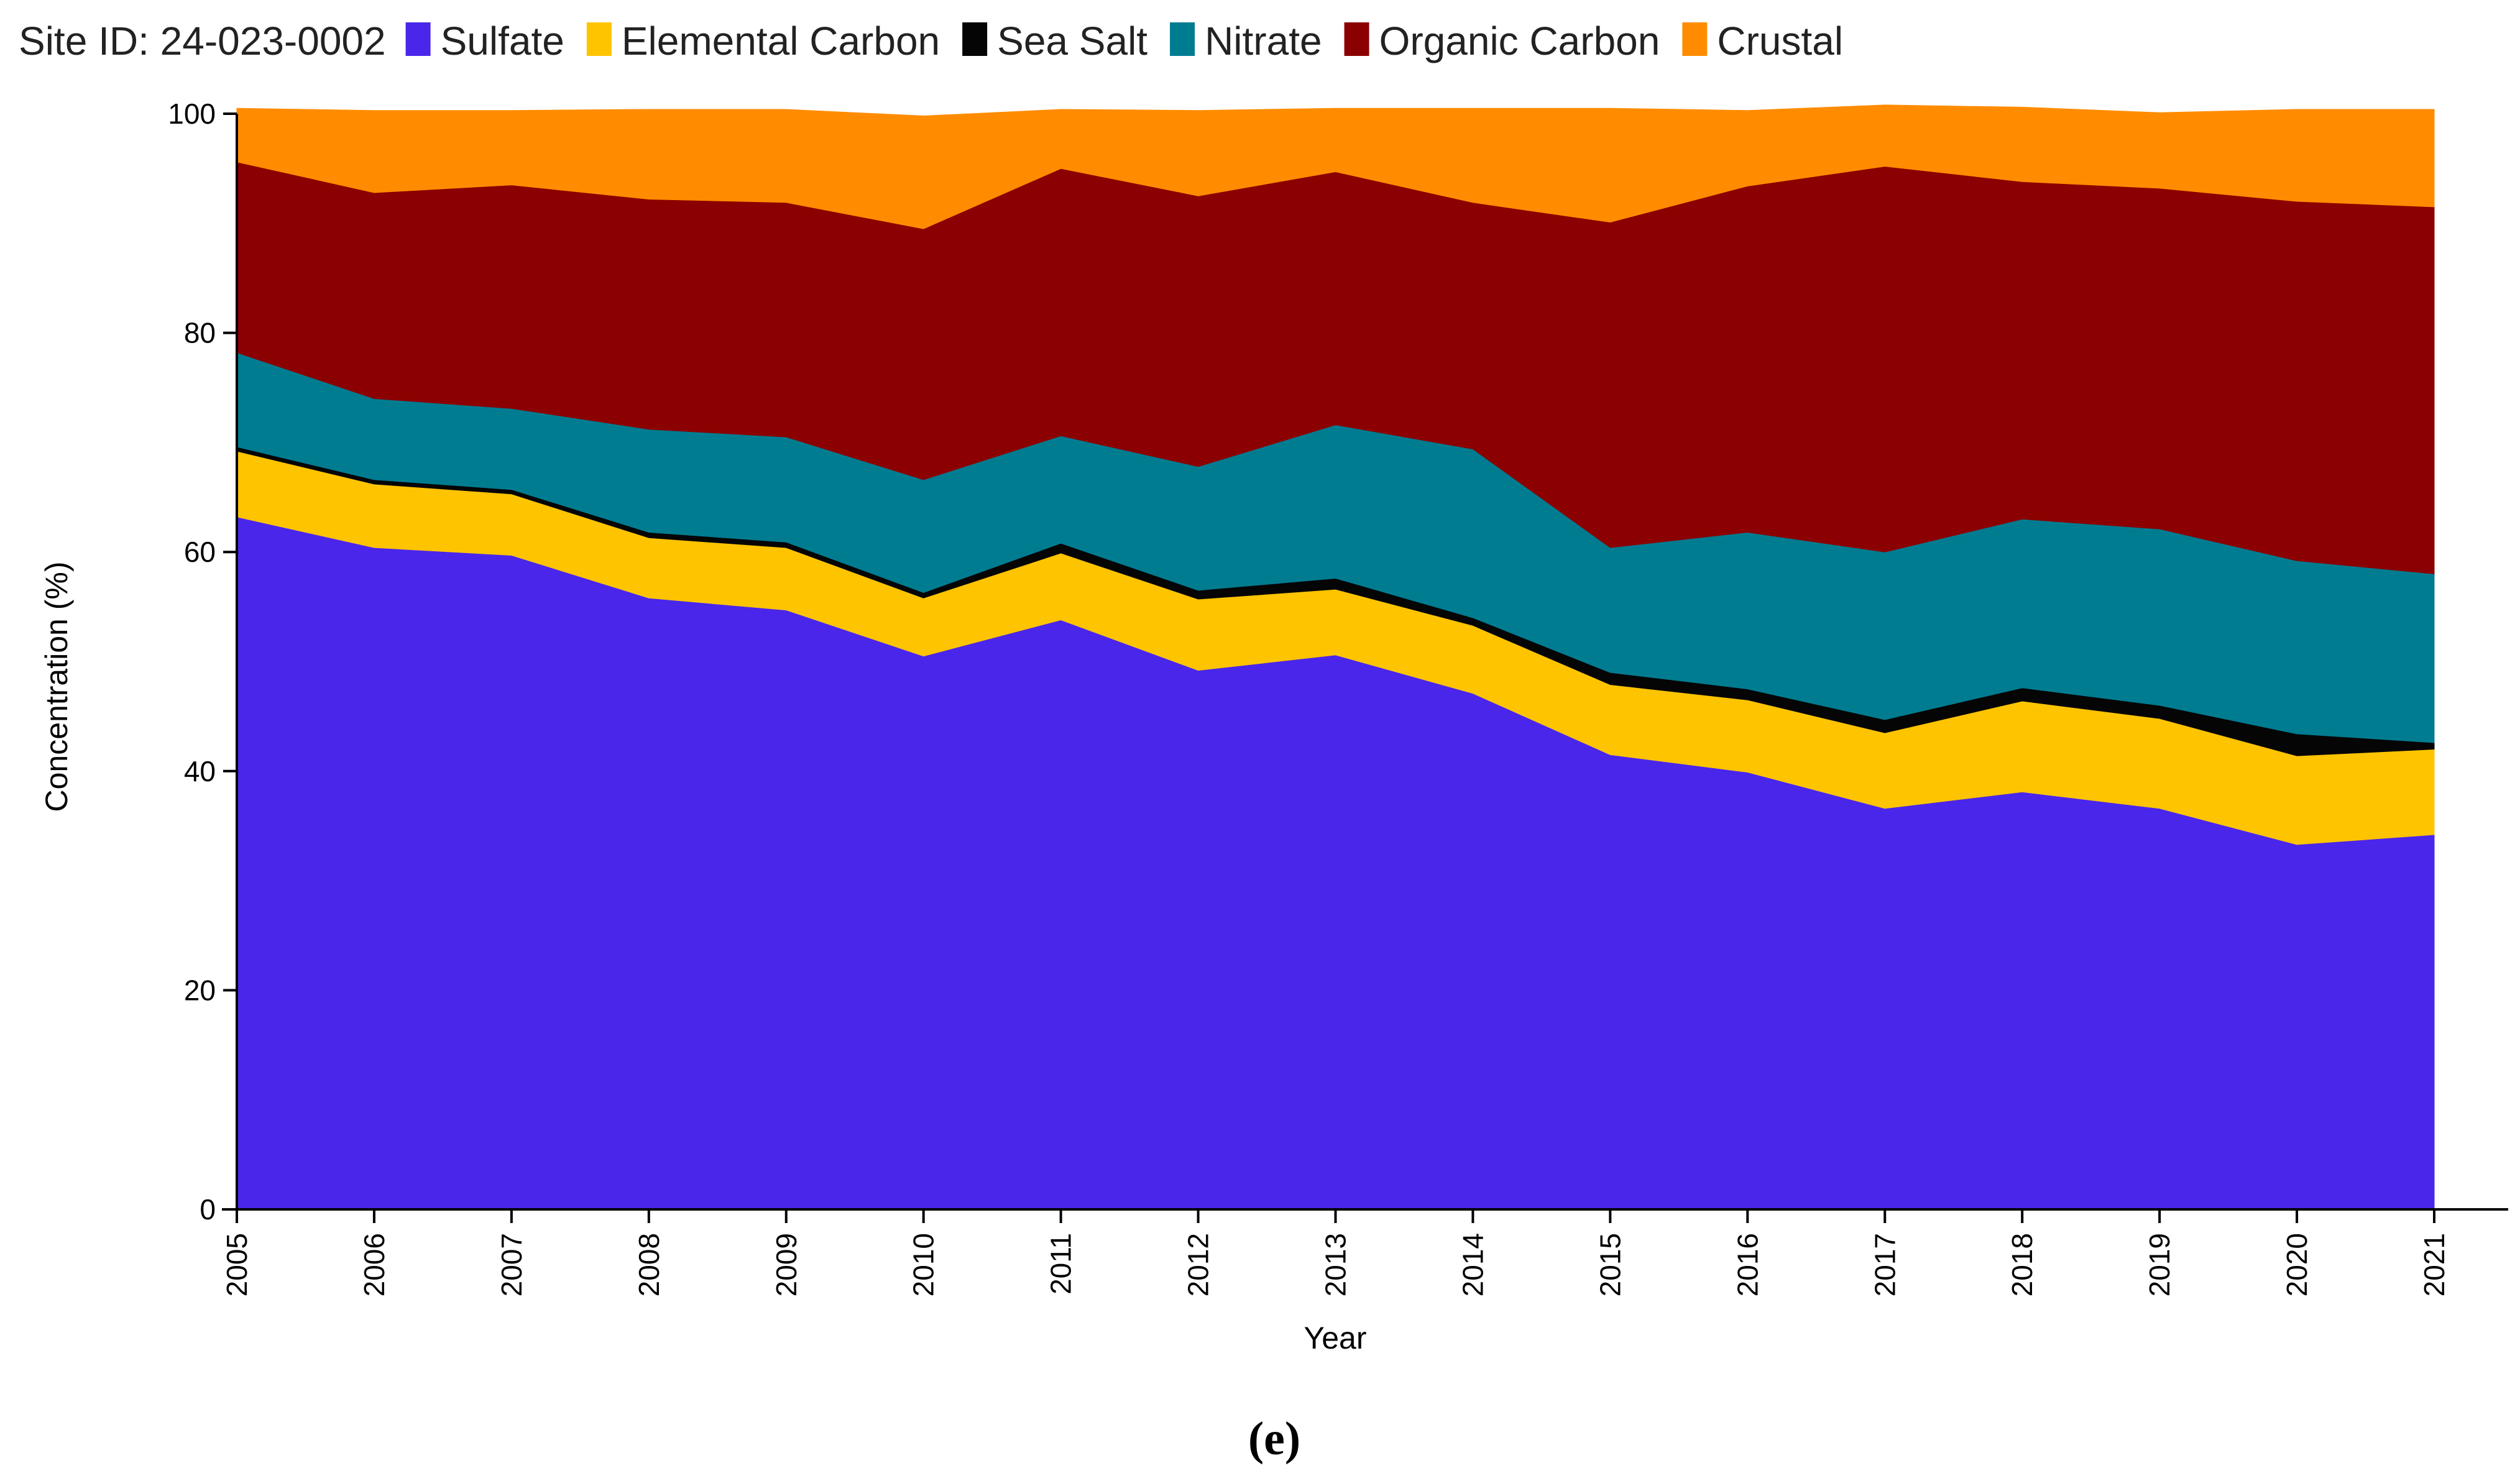  I want to click on legend-swatch-sulfate, so click(418, 39).